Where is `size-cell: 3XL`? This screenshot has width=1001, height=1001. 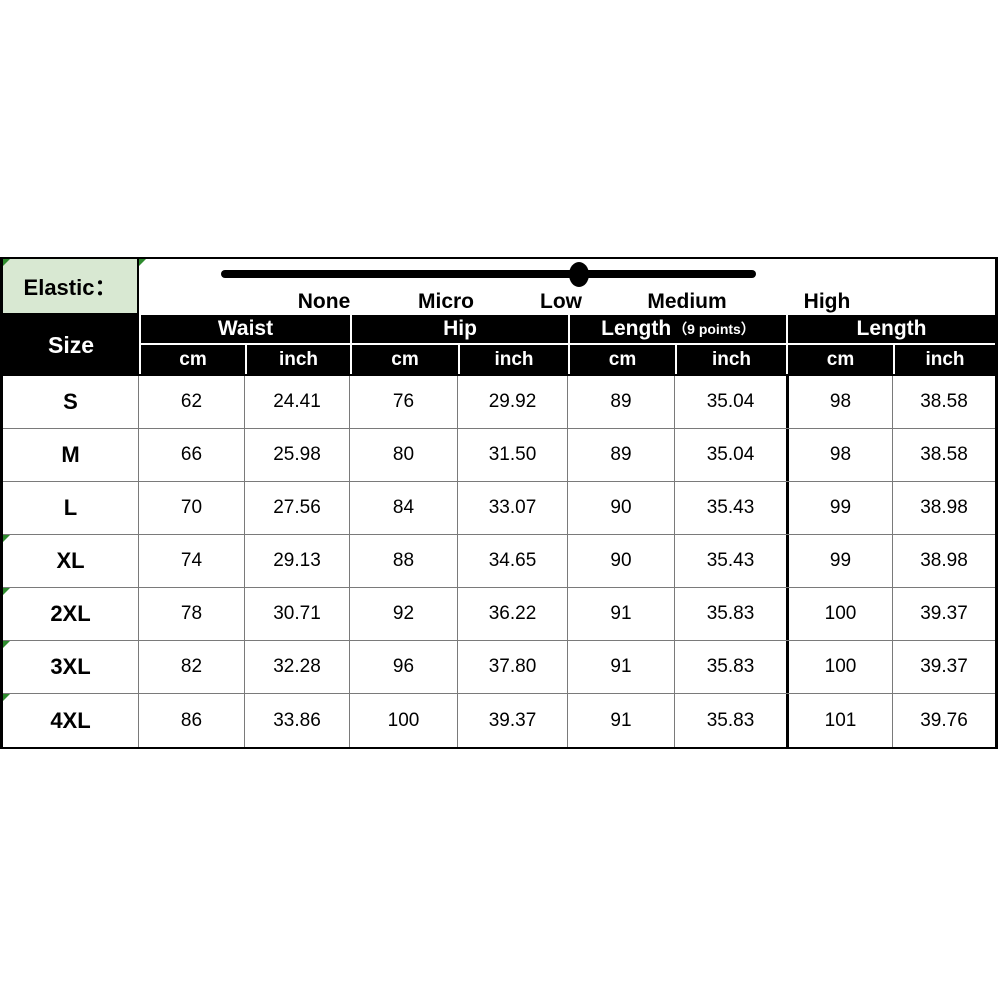 size-cell: 3XL is located at coordinates (71, 667).